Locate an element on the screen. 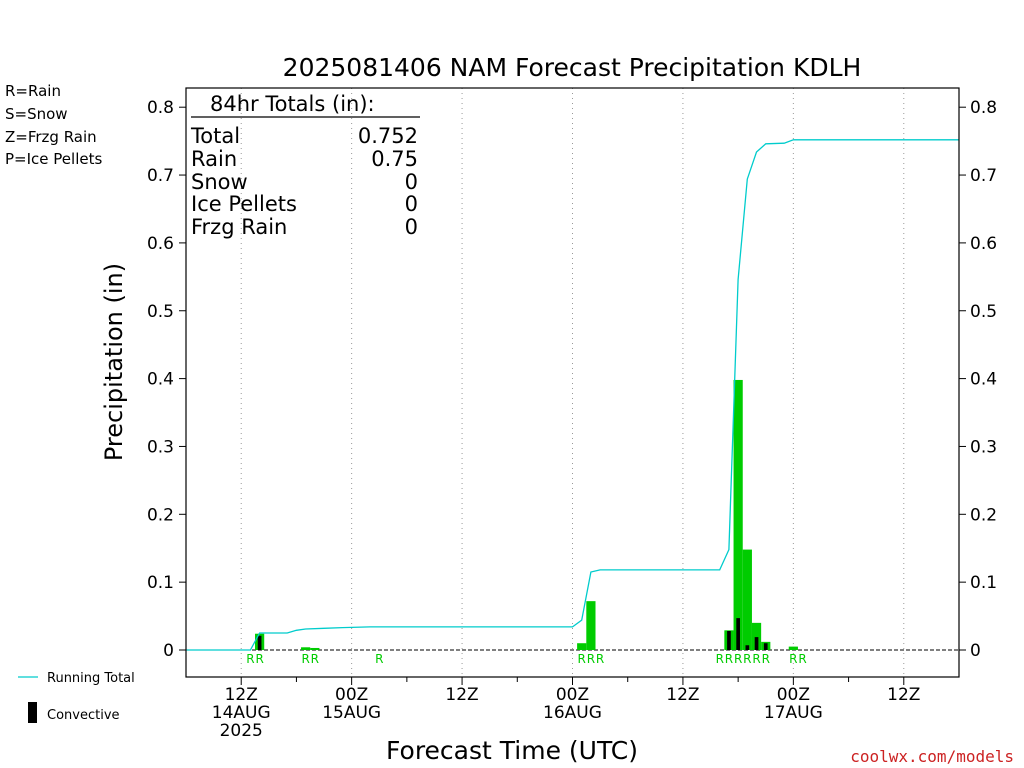  legend-ice-pellets: P=Ice Pellets is located at coordinates (53, 159).